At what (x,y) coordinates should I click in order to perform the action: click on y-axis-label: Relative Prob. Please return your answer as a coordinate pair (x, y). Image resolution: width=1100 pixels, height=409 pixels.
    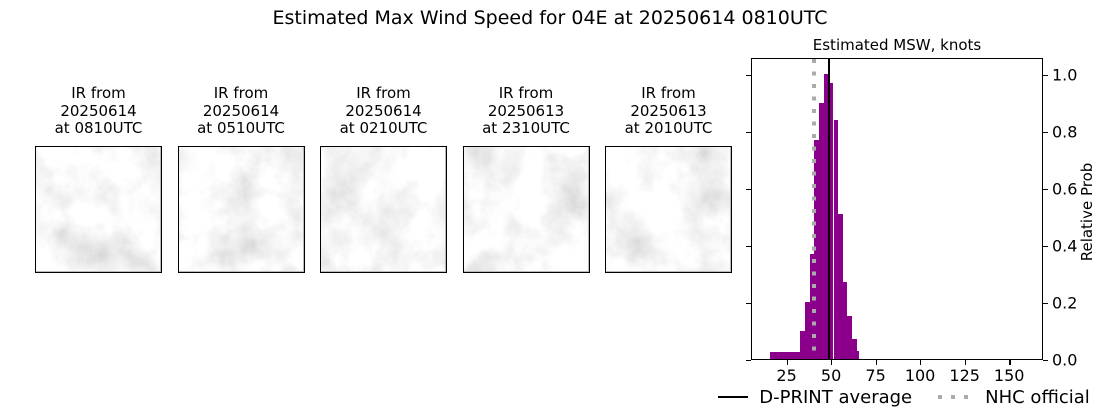
    Looking at the image, I should click on (1087, 212).